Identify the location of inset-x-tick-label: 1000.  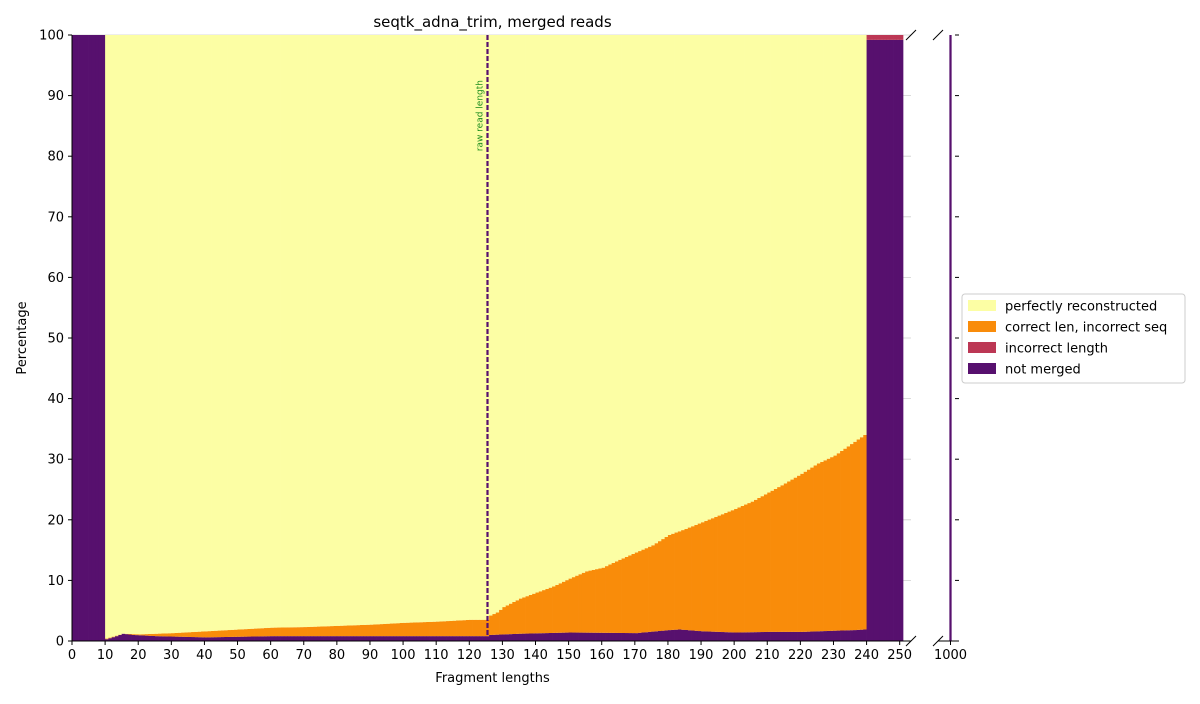
(950, 655).